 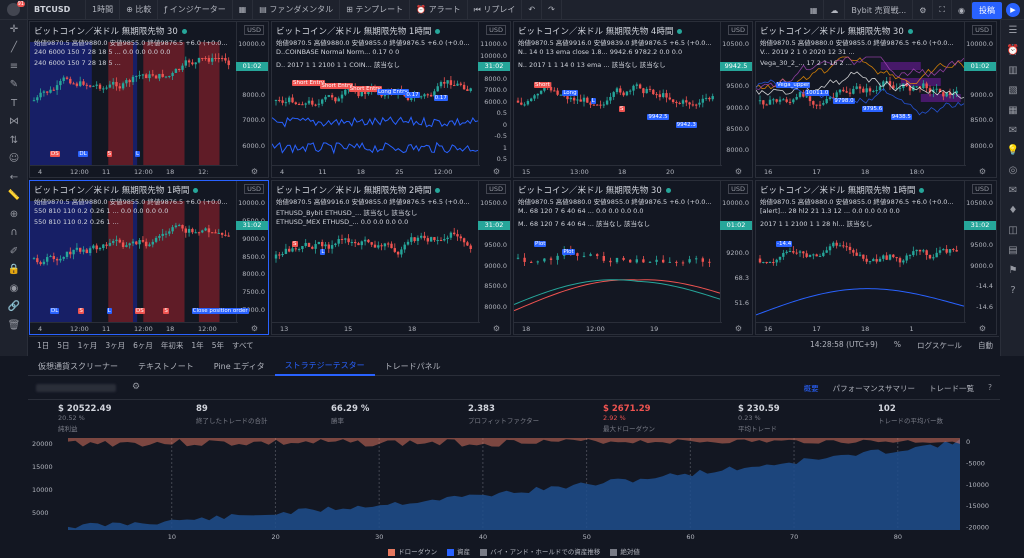 I want to click on link-icon: 🔗, so click(x=14, y=307).